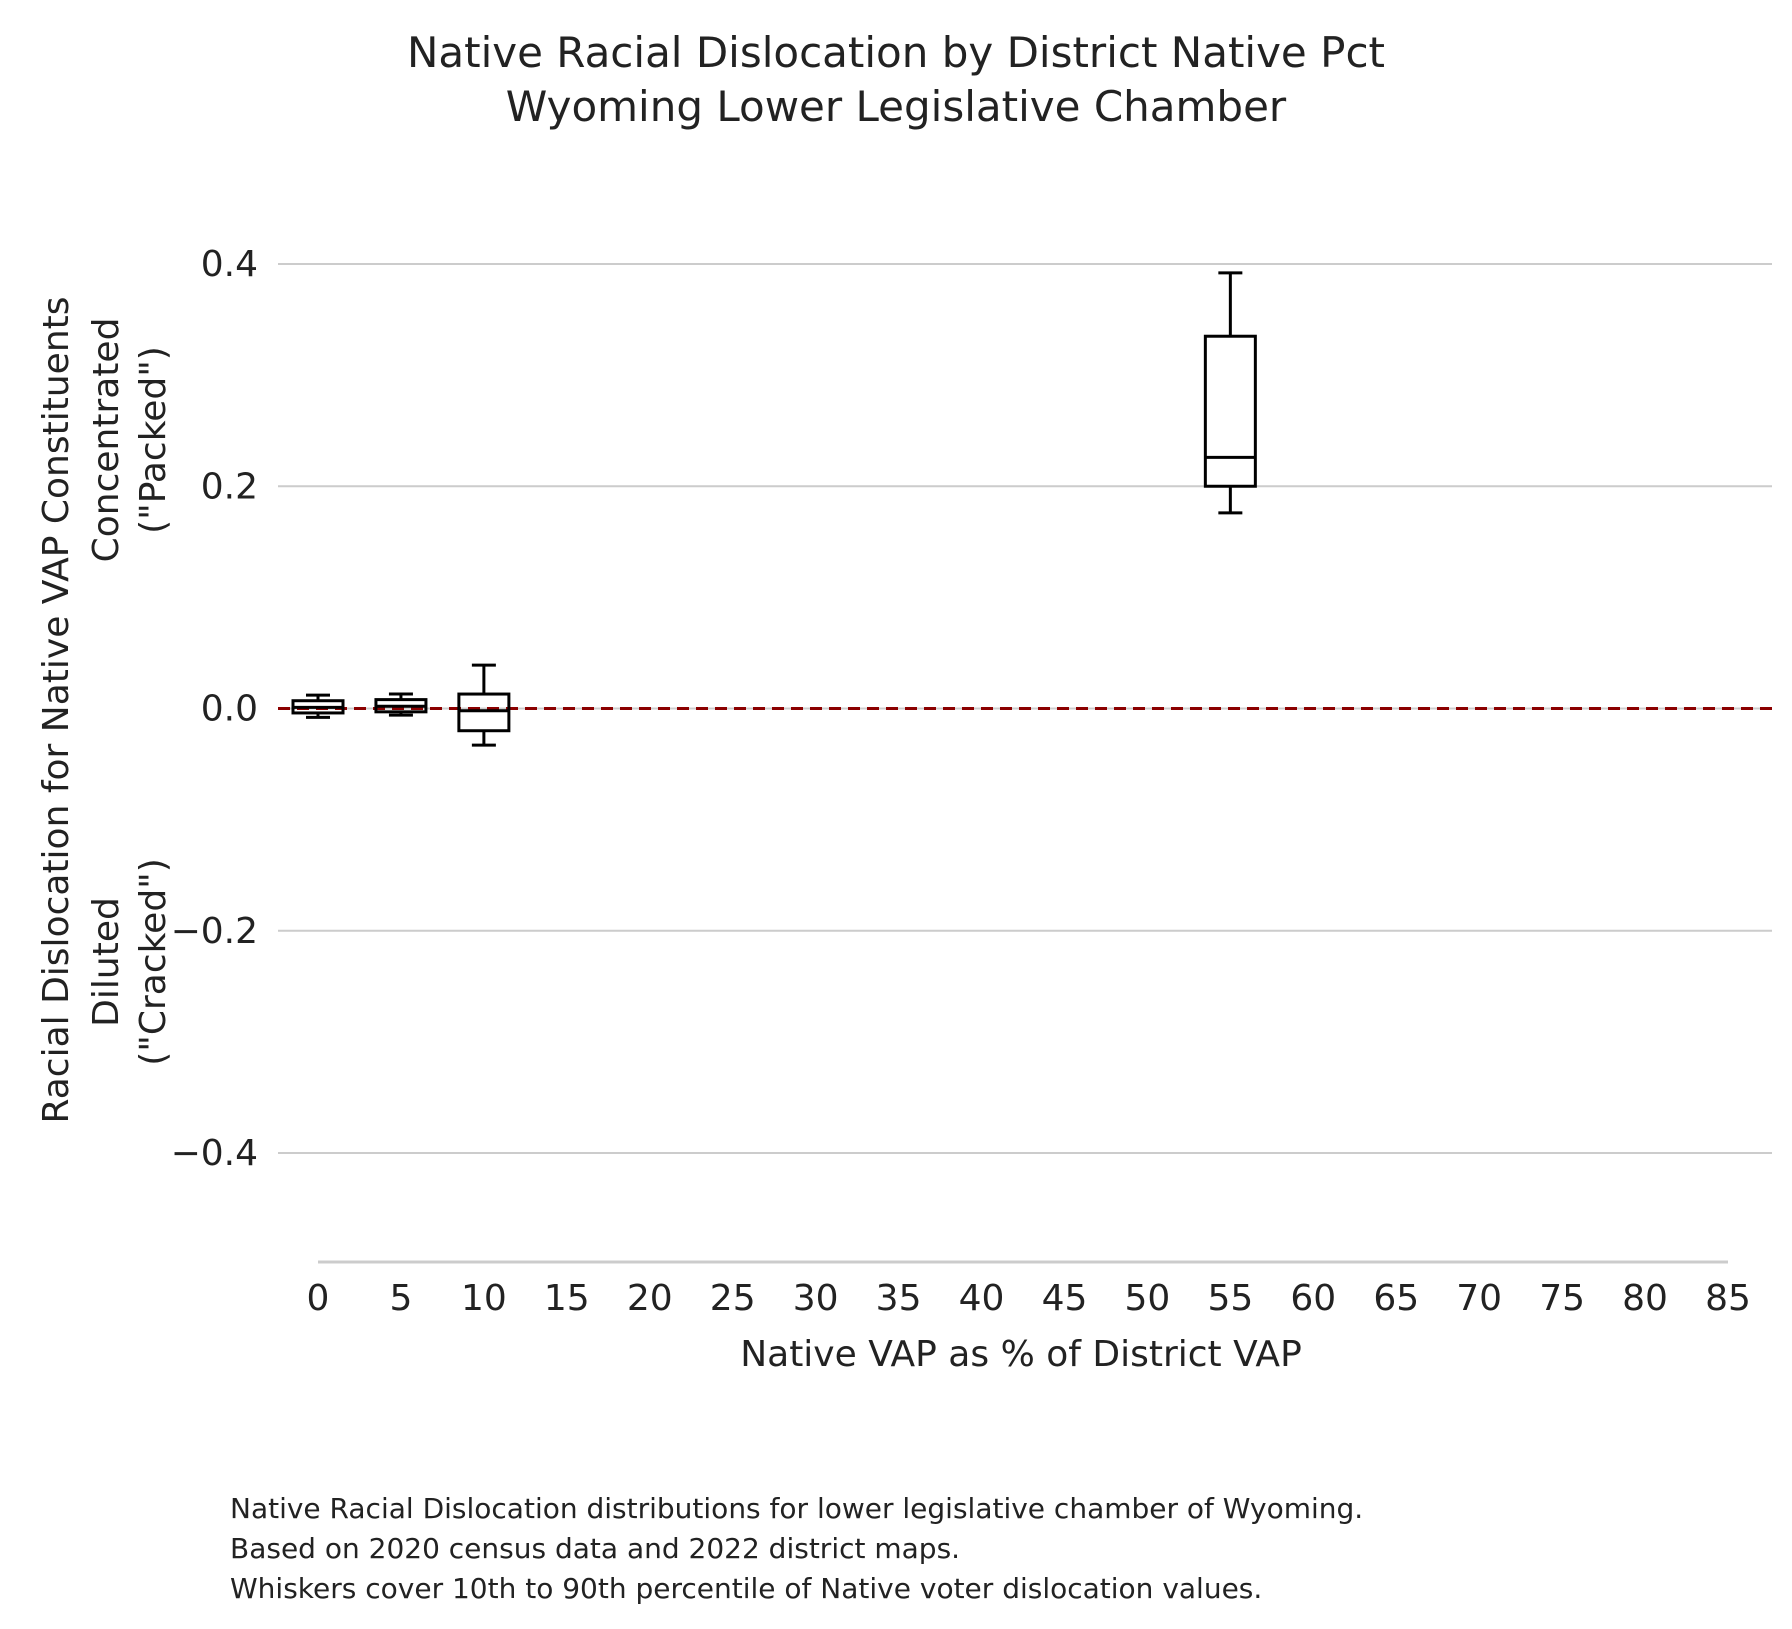  Describe the element at coordinates (106, 962) in the screenshot. I see `y-axis-label-line: Diluted` at that location.